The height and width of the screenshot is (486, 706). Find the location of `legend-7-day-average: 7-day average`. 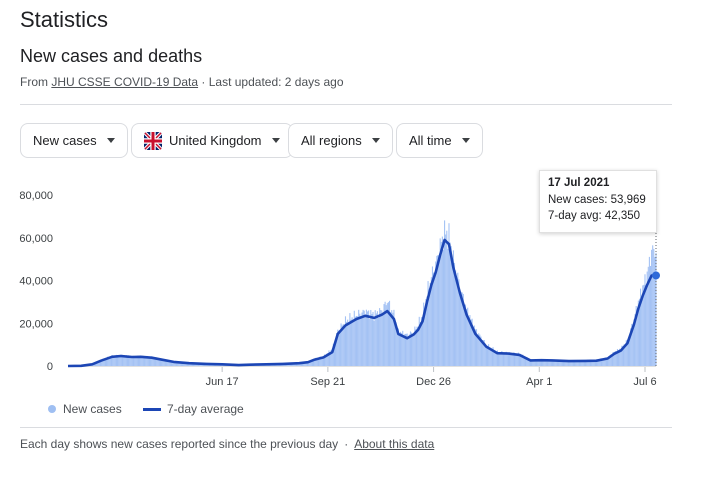

legend-7-day-average: 7-day average is located at coordinates (193, 409).